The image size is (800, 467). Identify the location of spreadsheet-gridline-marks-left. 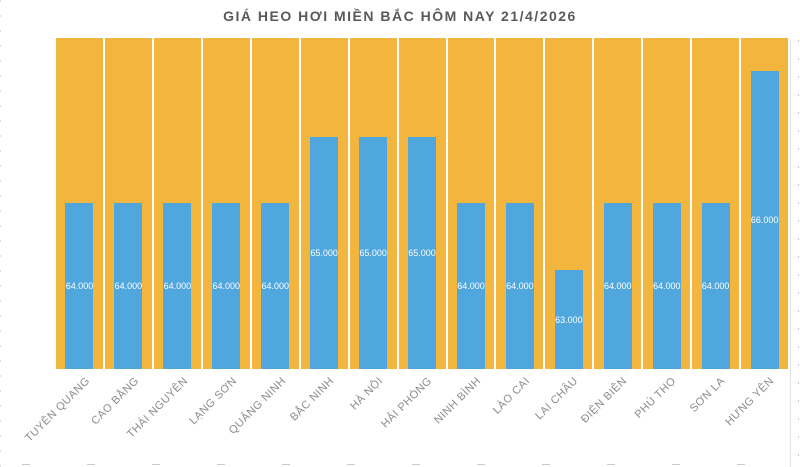
(0, 233).